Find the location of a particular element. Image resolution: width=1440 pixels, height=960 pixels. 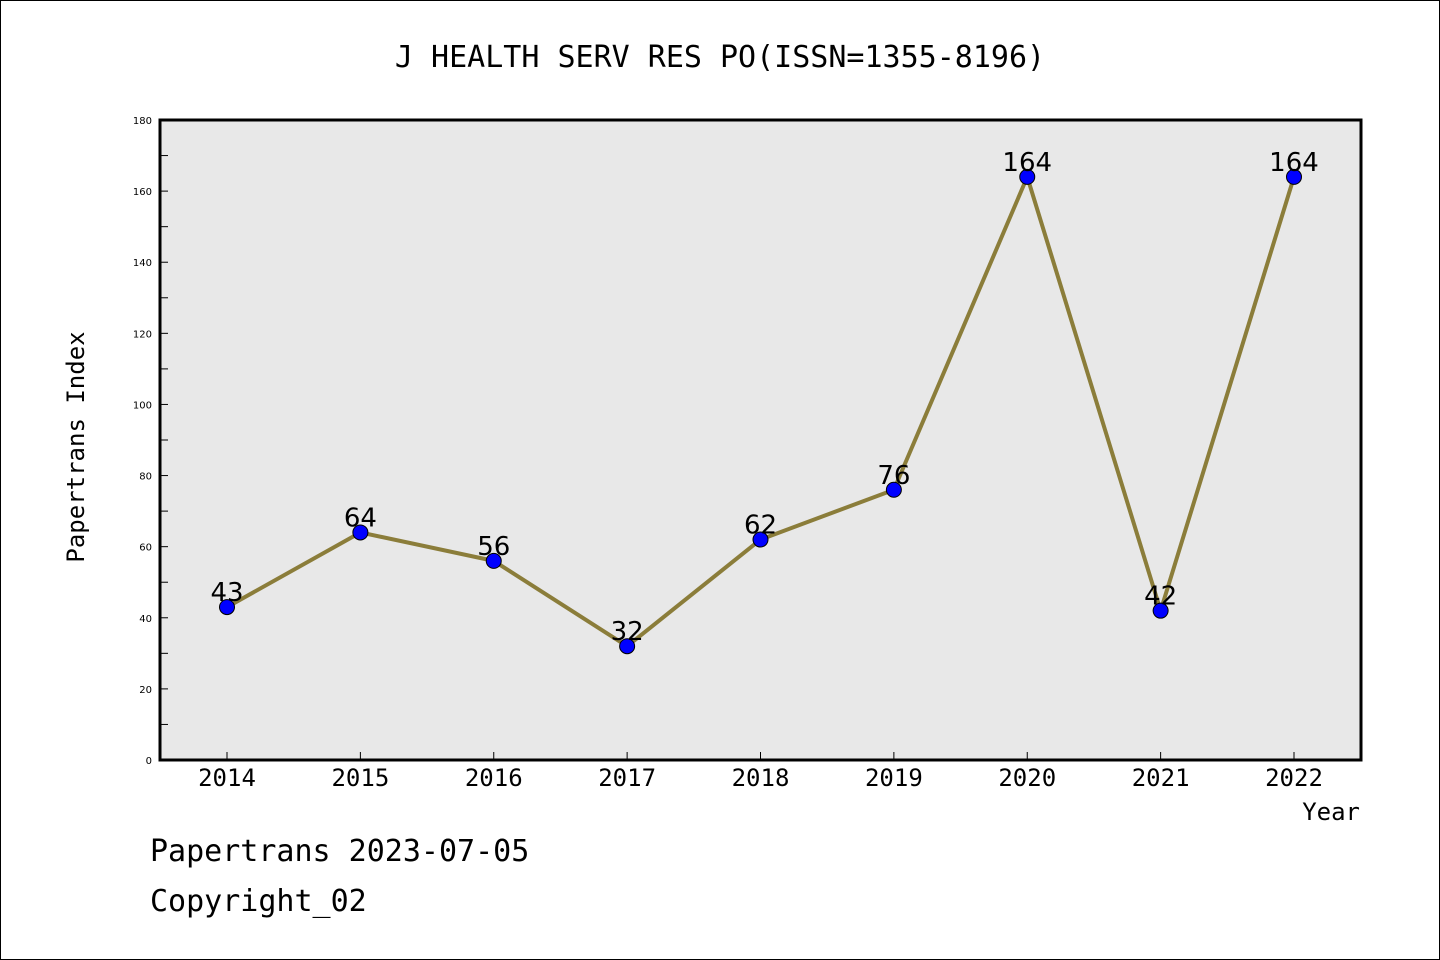

x-tick-label: 2021 is located at coordinates (1161, 778).